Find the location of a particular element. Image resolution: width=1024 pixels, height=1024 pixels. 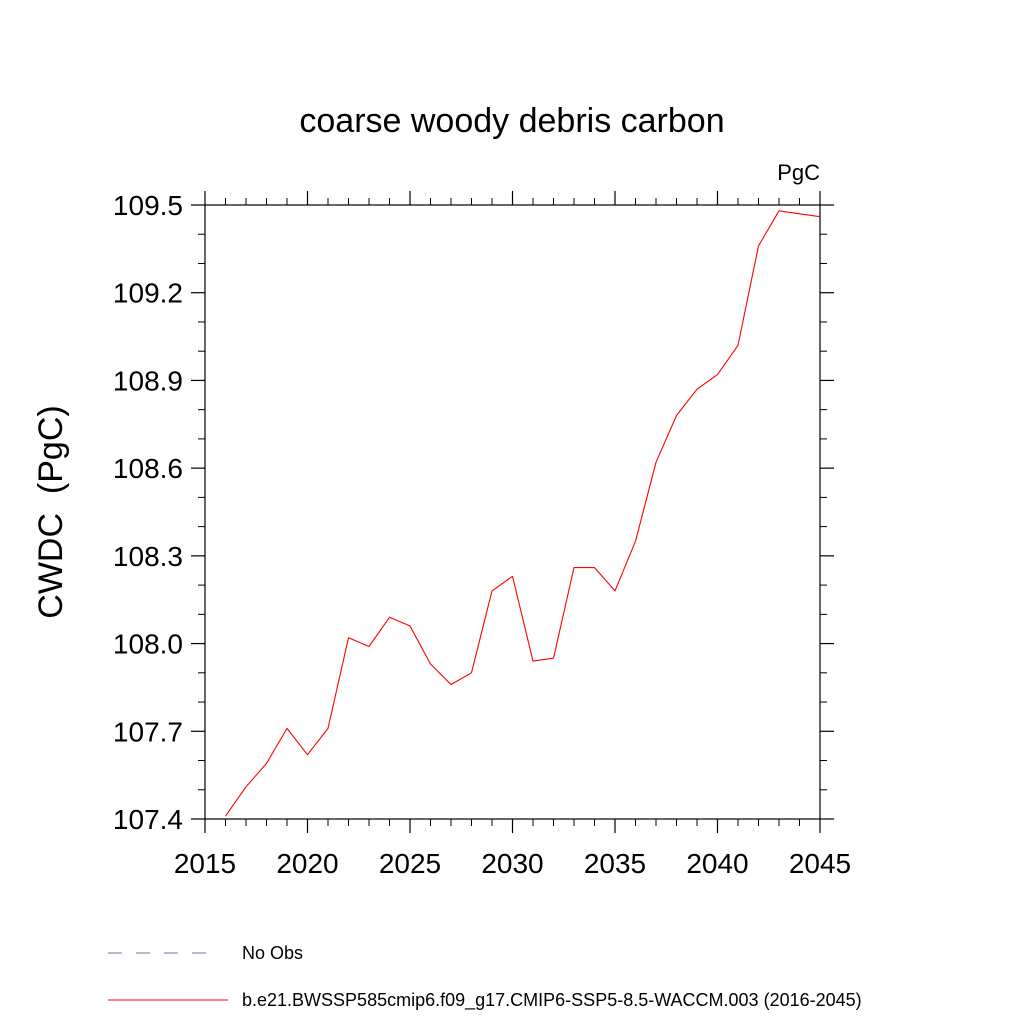

x-tick-label: 2045 is located at coordinates (820, 863).